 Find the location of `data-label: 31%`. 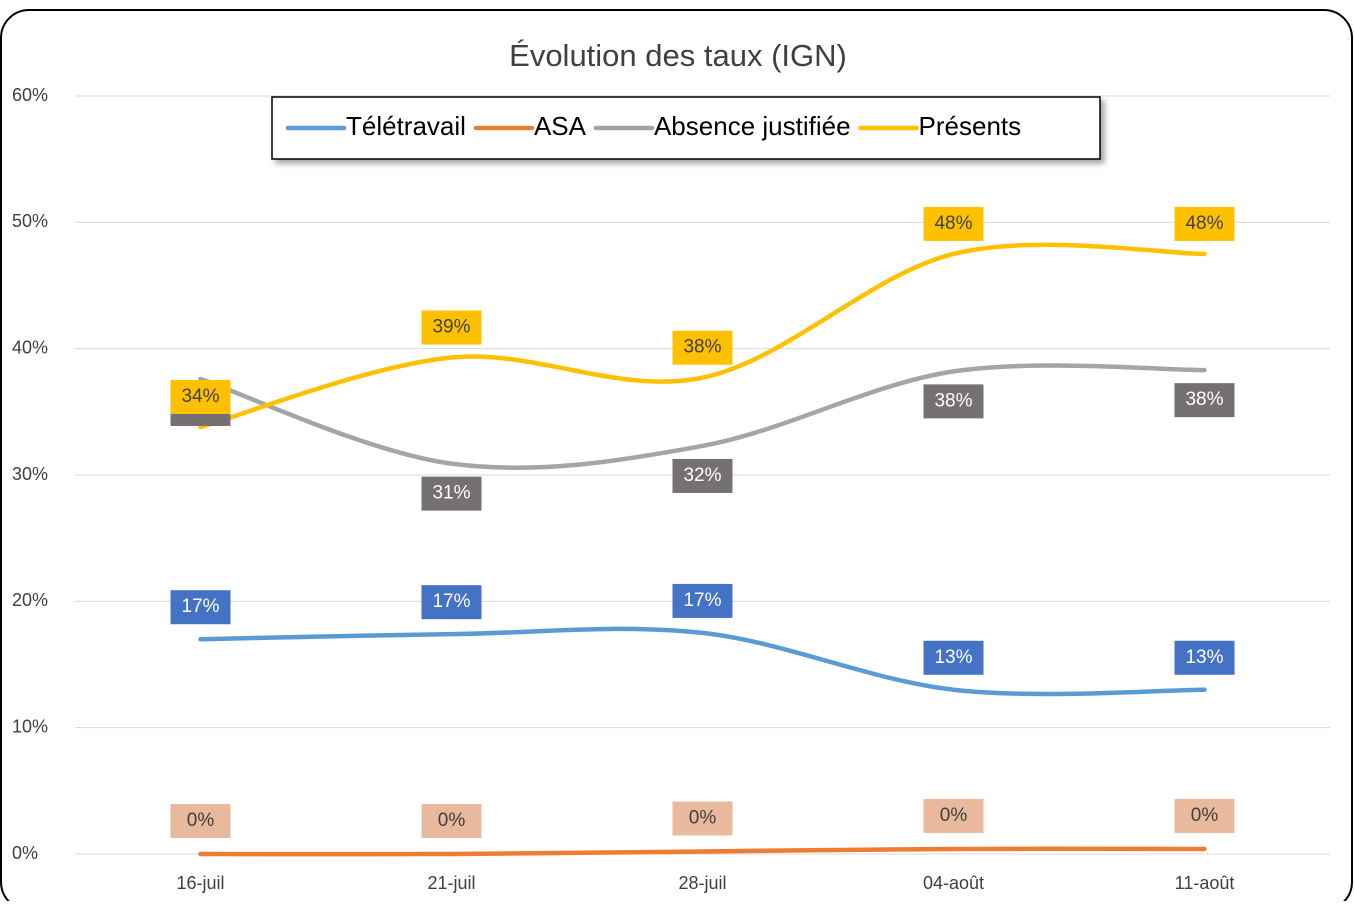

data-label: 31% is located at coordinates (451, 493).